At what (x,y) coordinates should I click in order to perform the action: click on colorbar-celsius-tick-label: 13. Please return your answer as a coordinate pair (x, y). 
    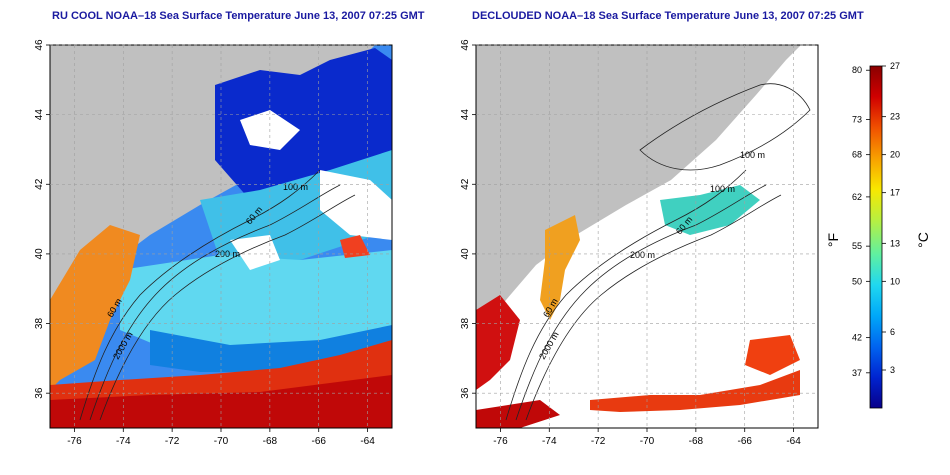
    Looking at the image, I should click on (895, 243).